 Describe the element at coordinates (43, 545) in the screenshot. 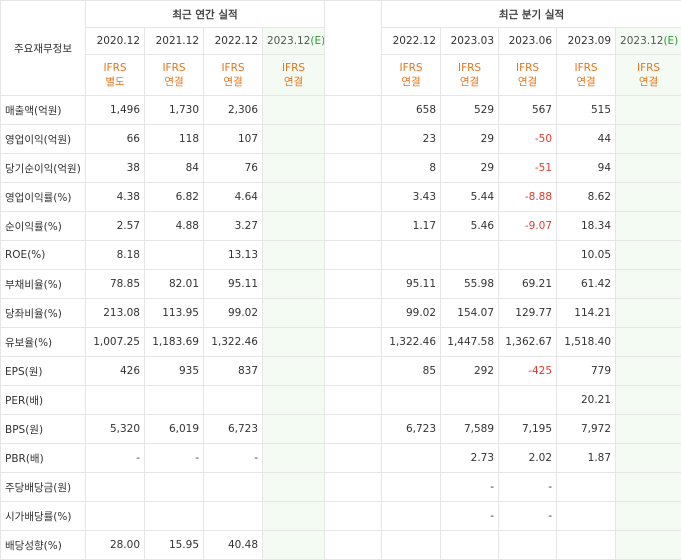

I see `row-label: 배당성향(%)` at that location.